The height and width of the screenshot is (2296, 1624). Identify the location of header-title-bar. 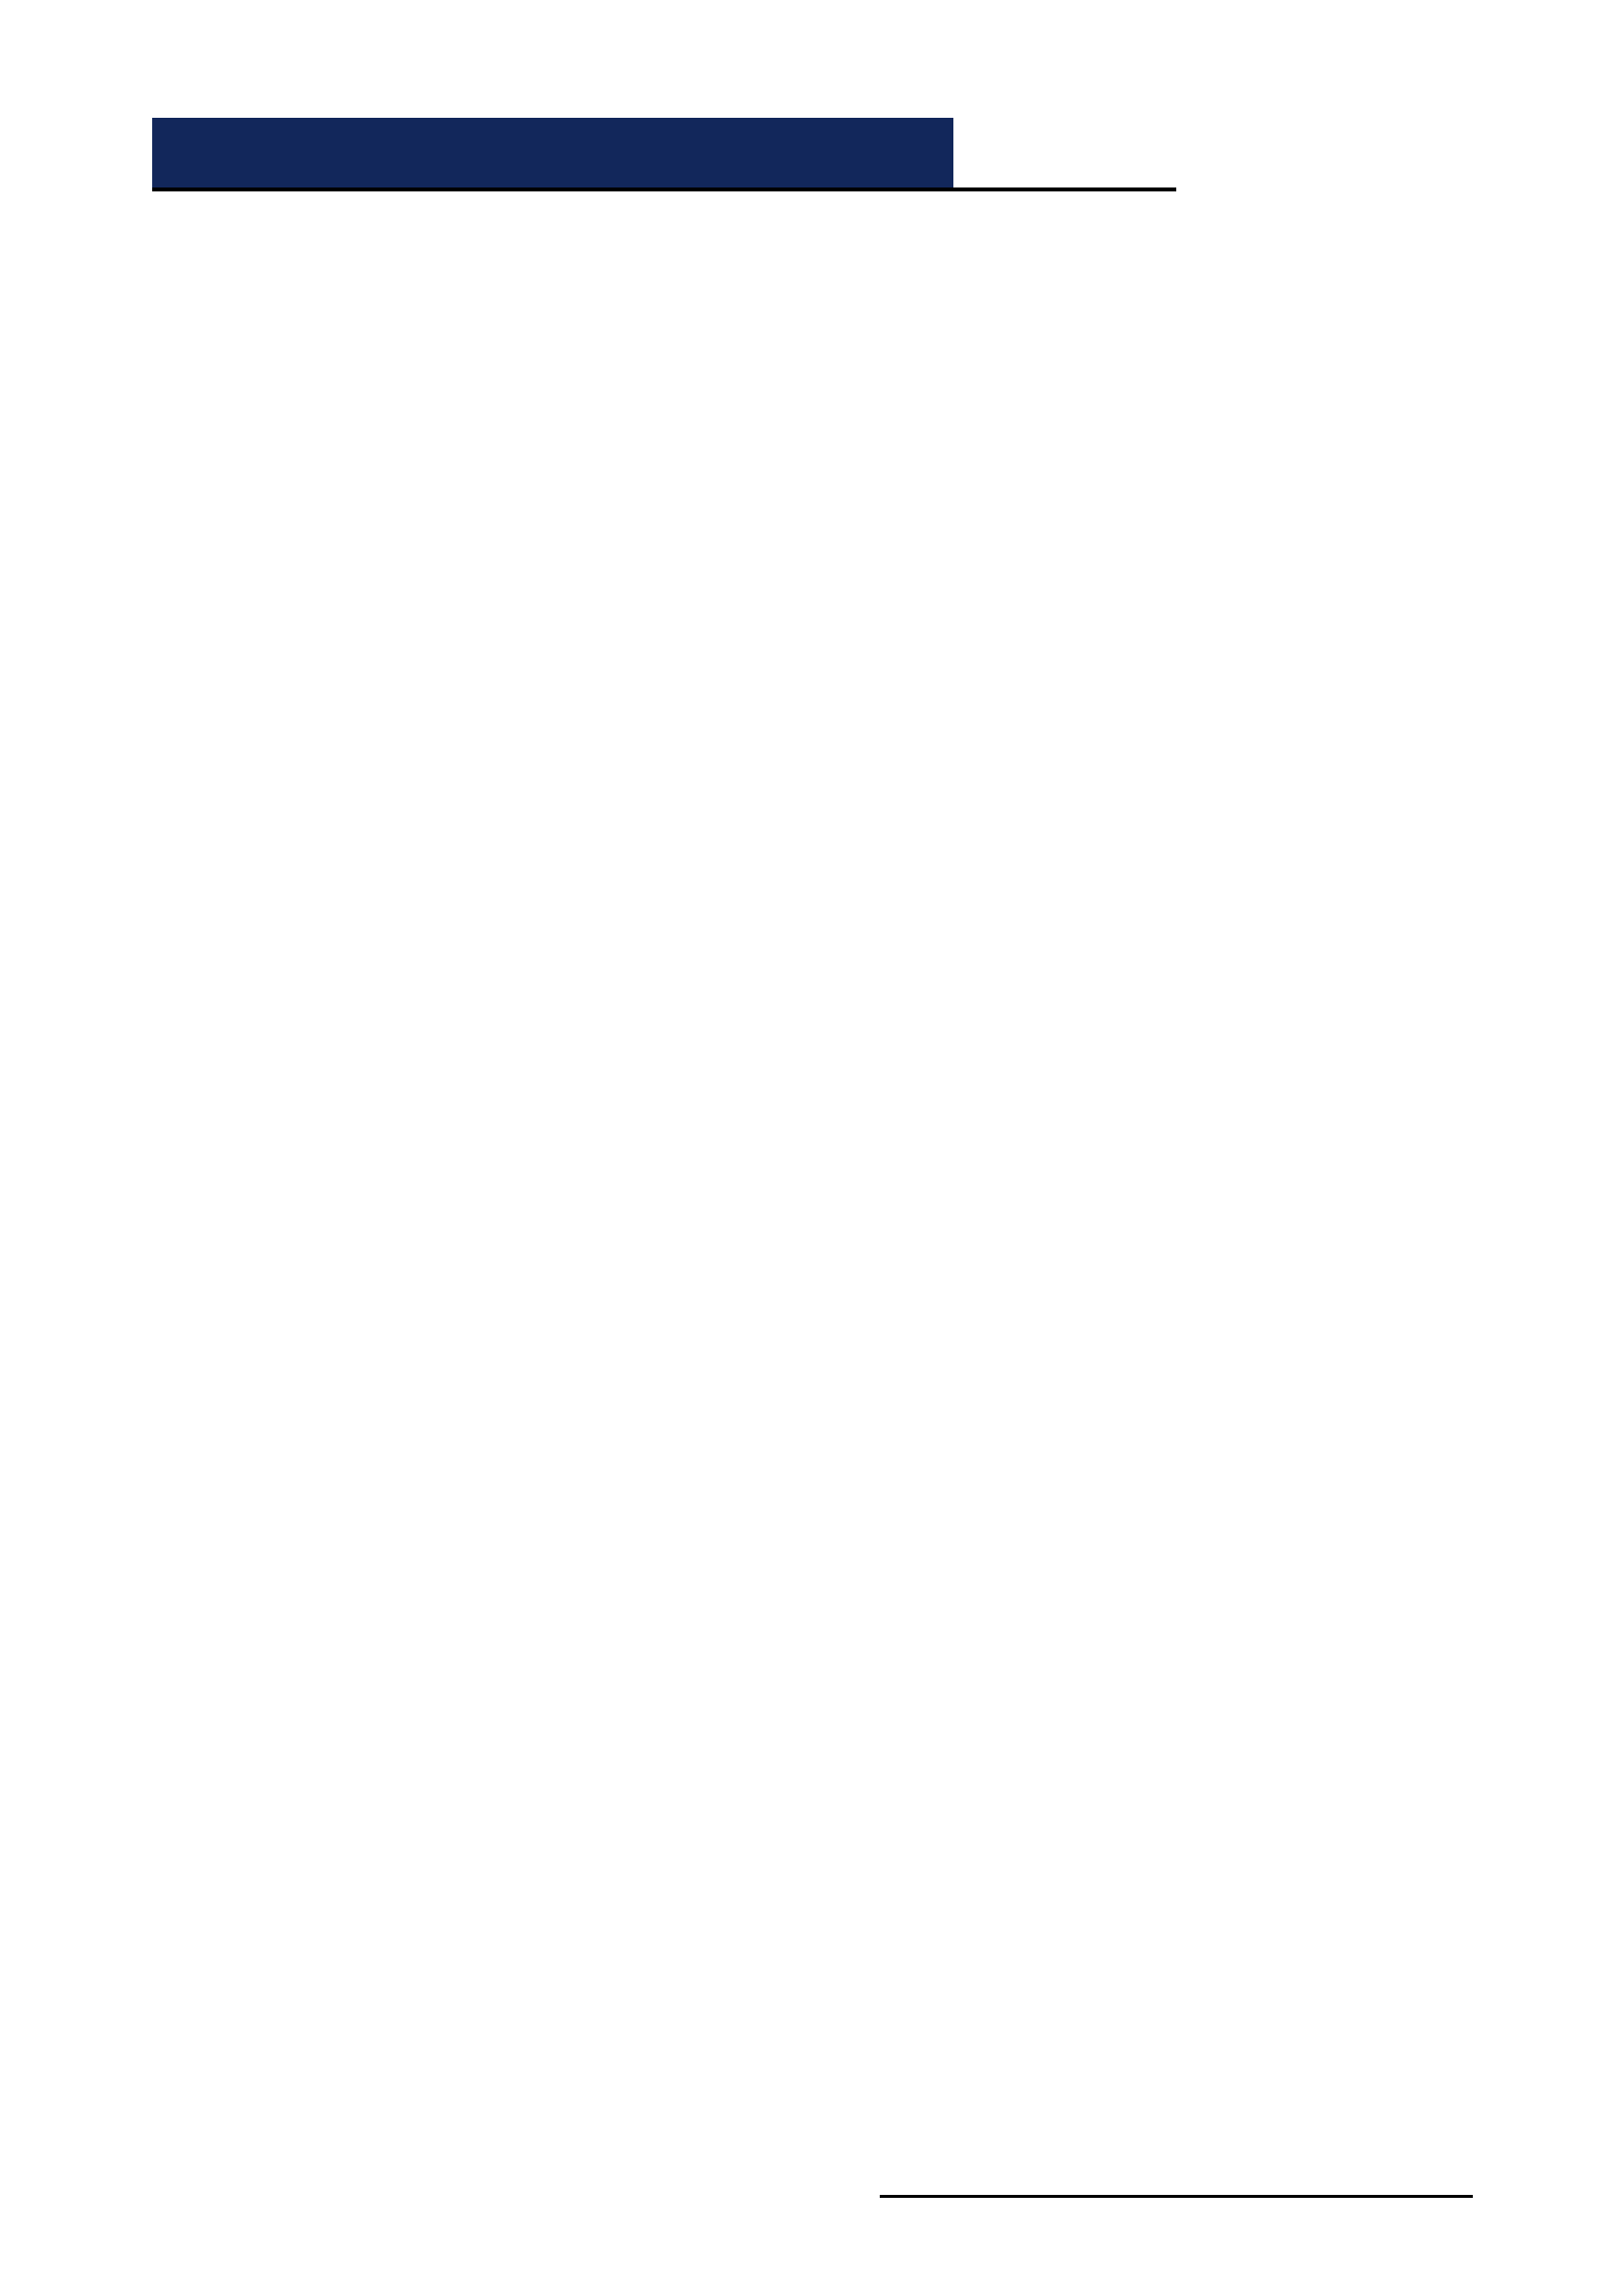
(552, 152).